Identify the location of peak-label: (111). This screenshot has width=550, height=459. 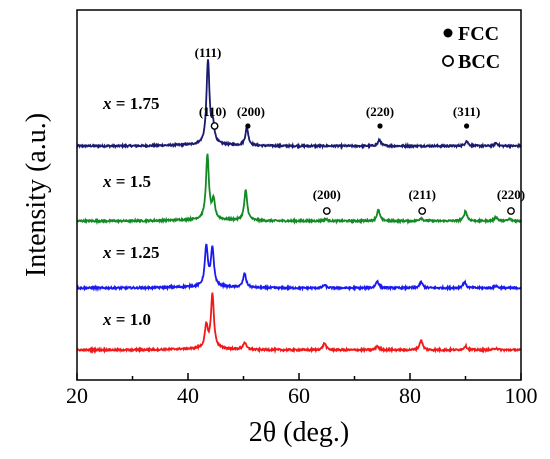
(208, 52).